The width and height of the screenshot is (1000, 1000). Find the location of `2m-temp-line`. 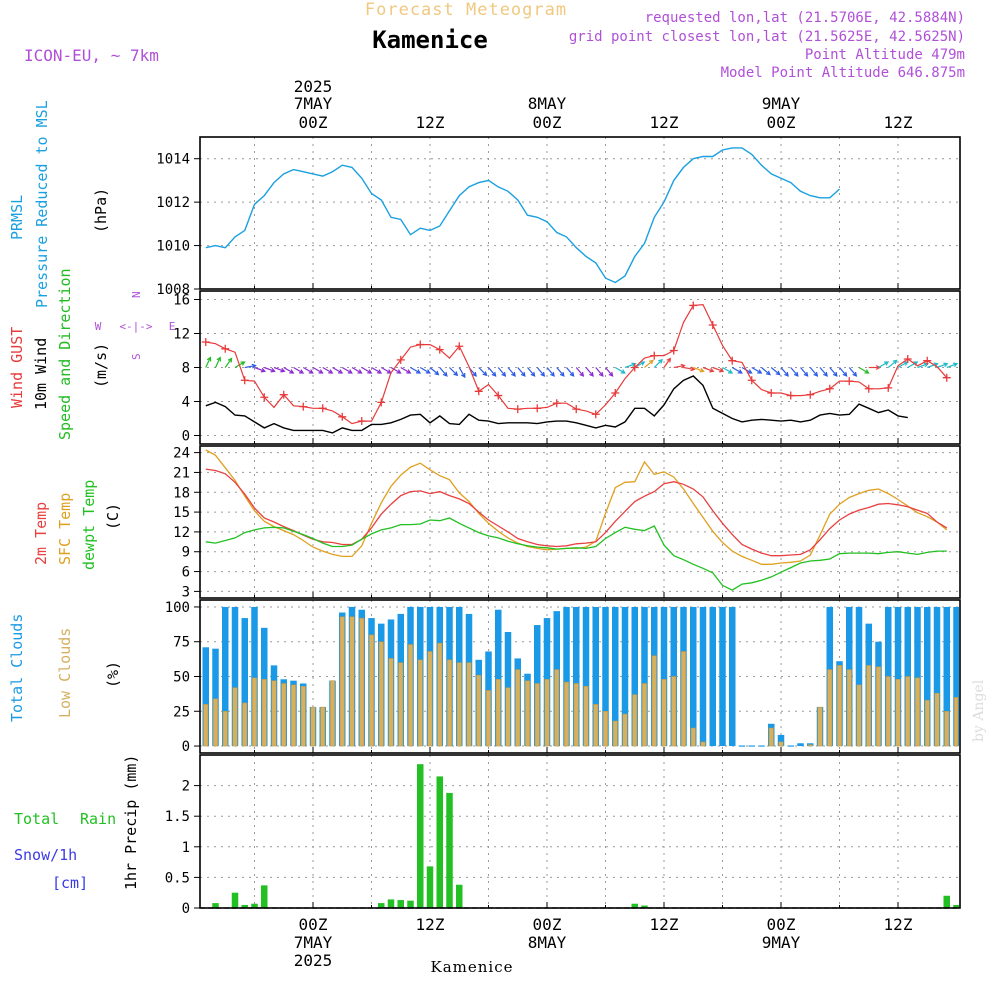

2m-temp-line is located at coordinates (576, 512).